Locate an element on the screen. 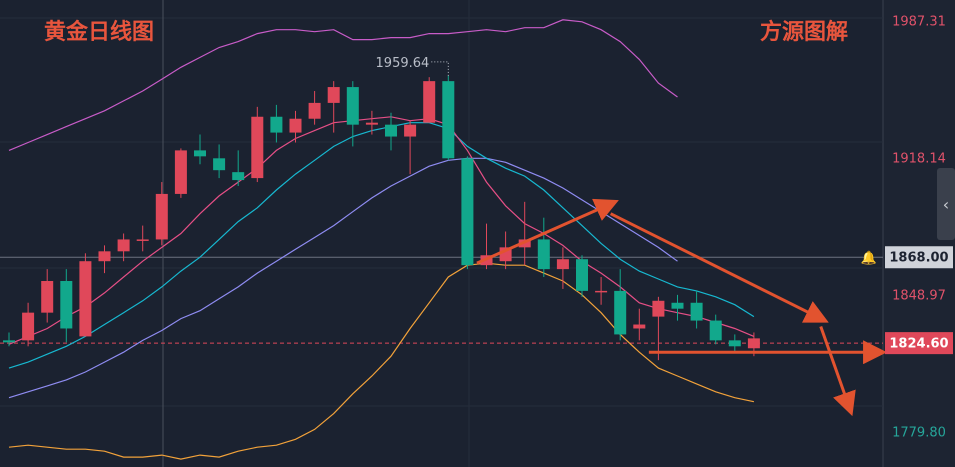  crosshair-price-badge is located at coordinates (919, 257).